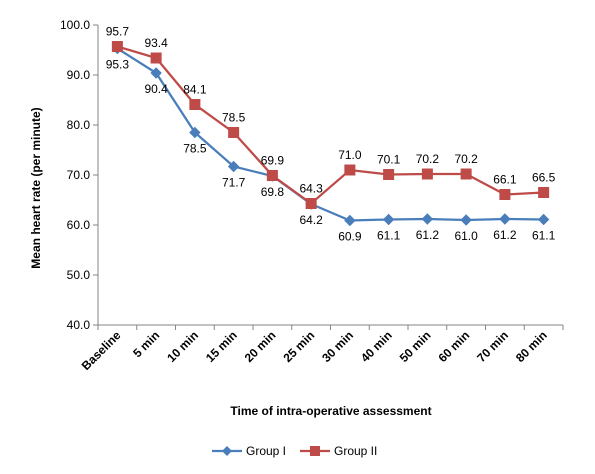  What do you see at coordinates (156, 89) in the screenshot?
I see `group-1-data-label: 90.4` at bounding box center [156, 89].